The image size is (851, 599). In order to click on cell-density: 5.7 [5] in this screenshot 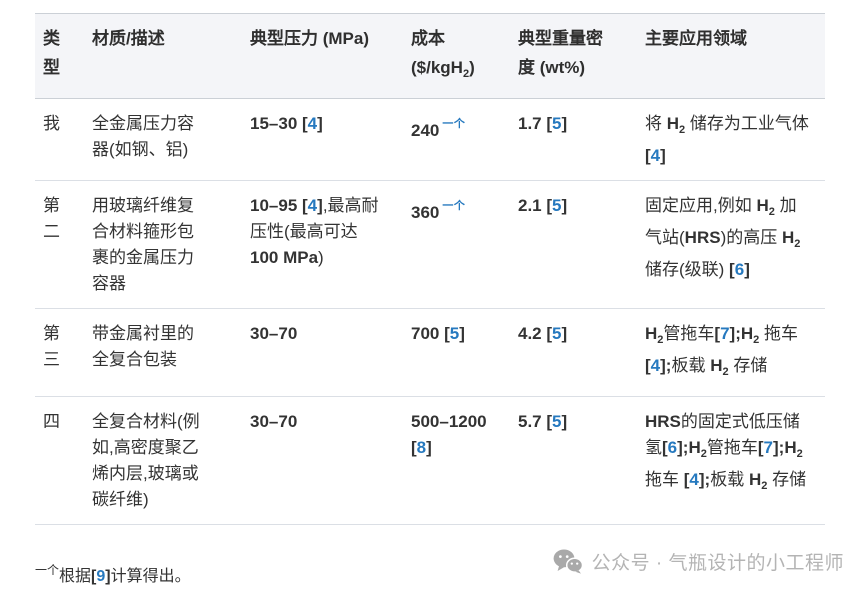, I will do `click(580, 460)`.